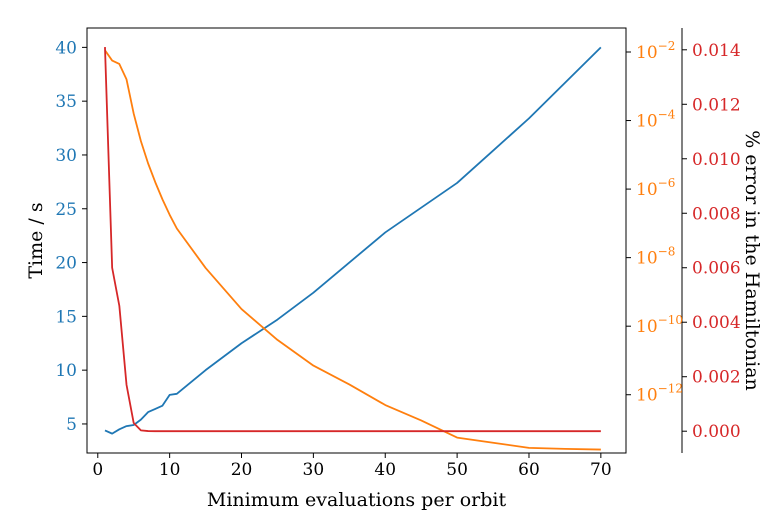  I want to click on x-tick-label: 60, so click(529, 470).